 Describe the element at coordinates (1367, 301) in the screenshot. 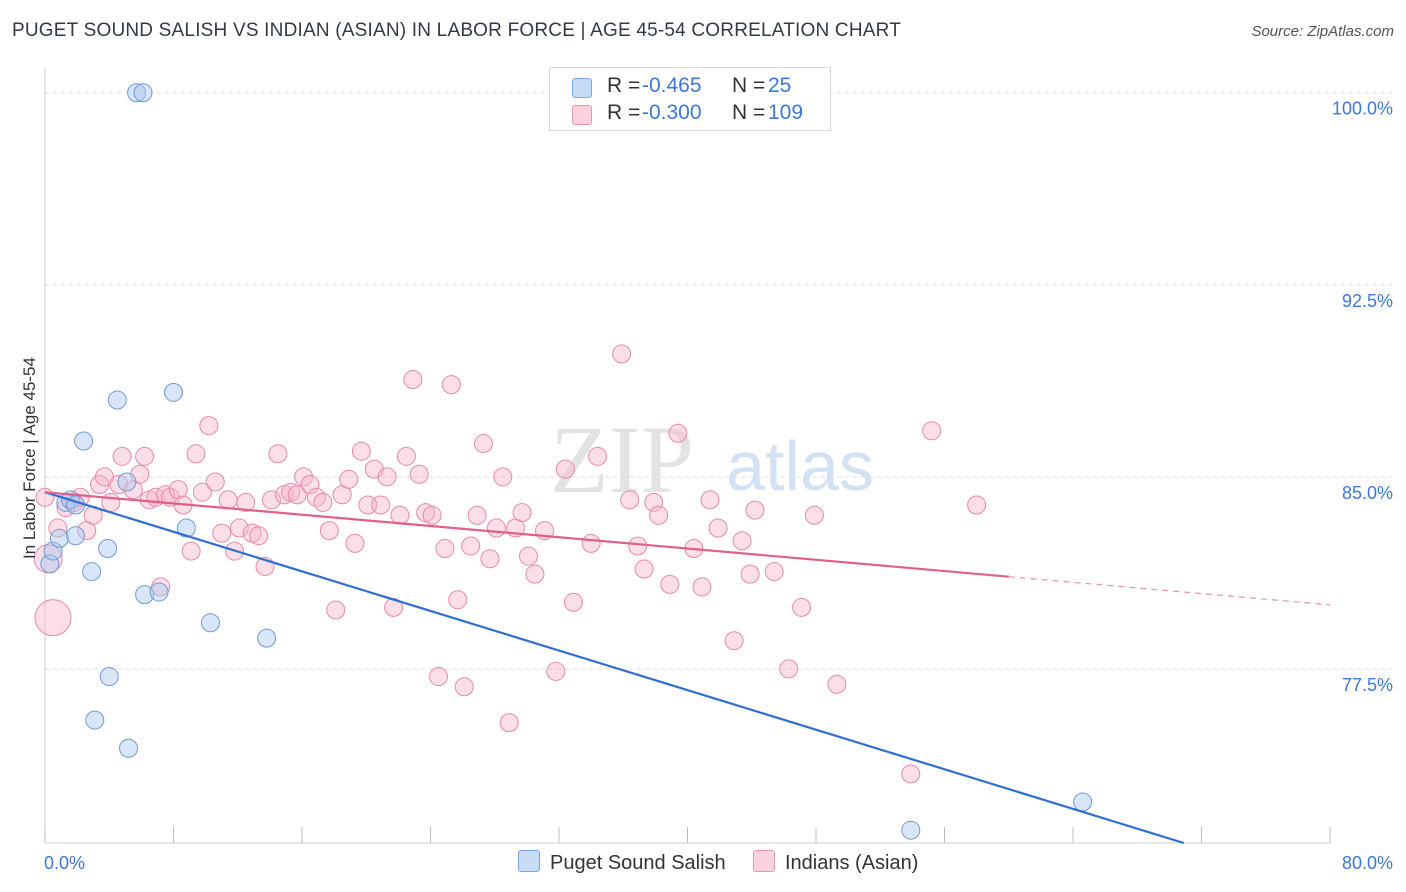

I see `y-tick-label: 92.5%` at that location.